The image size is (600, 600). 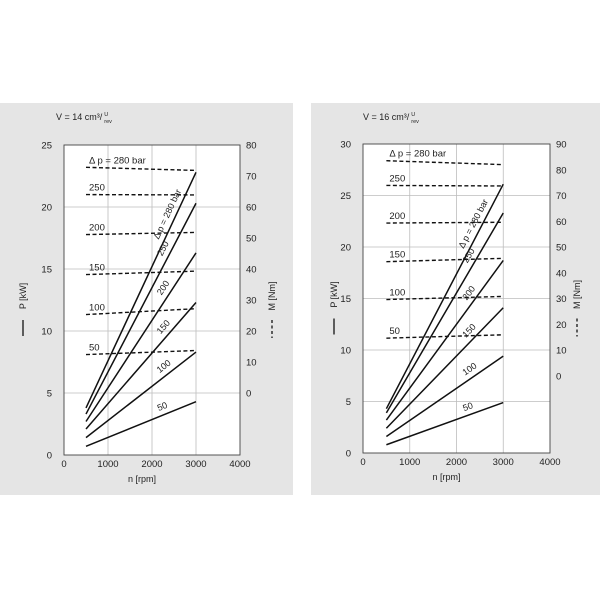 I want to click on chart-title: V = 14 cm³/, so click(x=79, y=117).